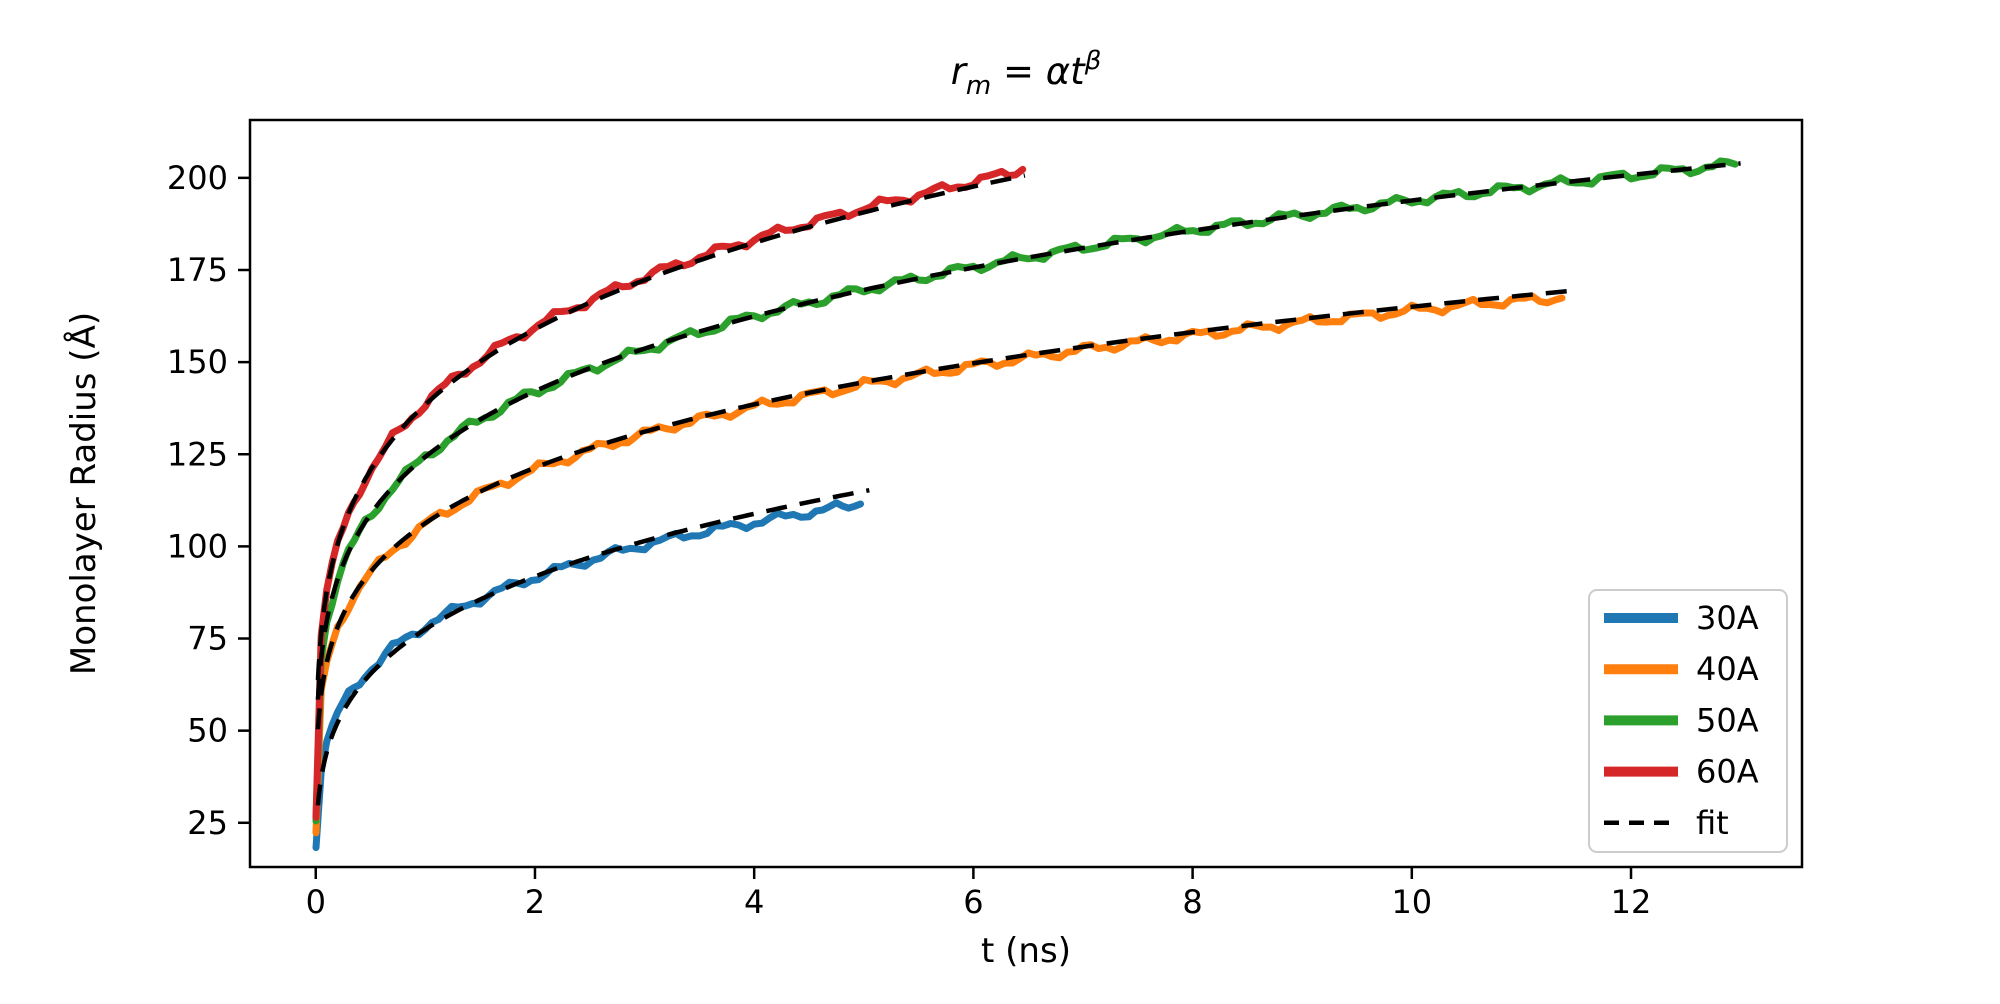 The height and width of the screenshot is (1004, 2000). I want to click on x-tick-label: 6, so click(973, 902).